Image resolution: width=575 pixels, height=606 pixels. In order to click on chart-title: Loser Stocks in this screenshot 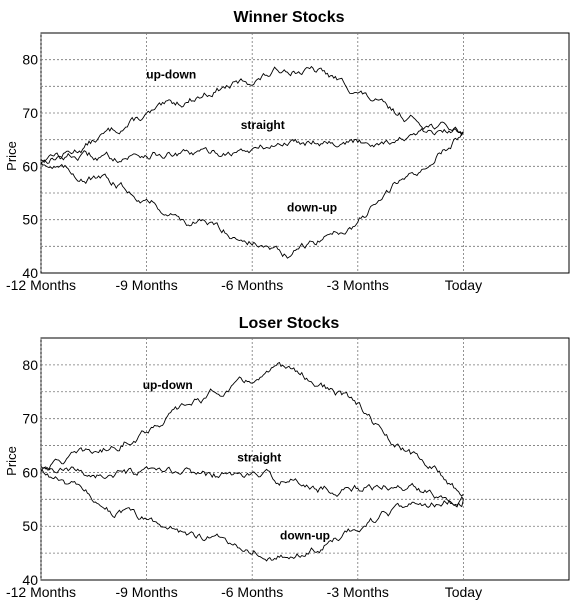, I will do `click(289, 323)`.